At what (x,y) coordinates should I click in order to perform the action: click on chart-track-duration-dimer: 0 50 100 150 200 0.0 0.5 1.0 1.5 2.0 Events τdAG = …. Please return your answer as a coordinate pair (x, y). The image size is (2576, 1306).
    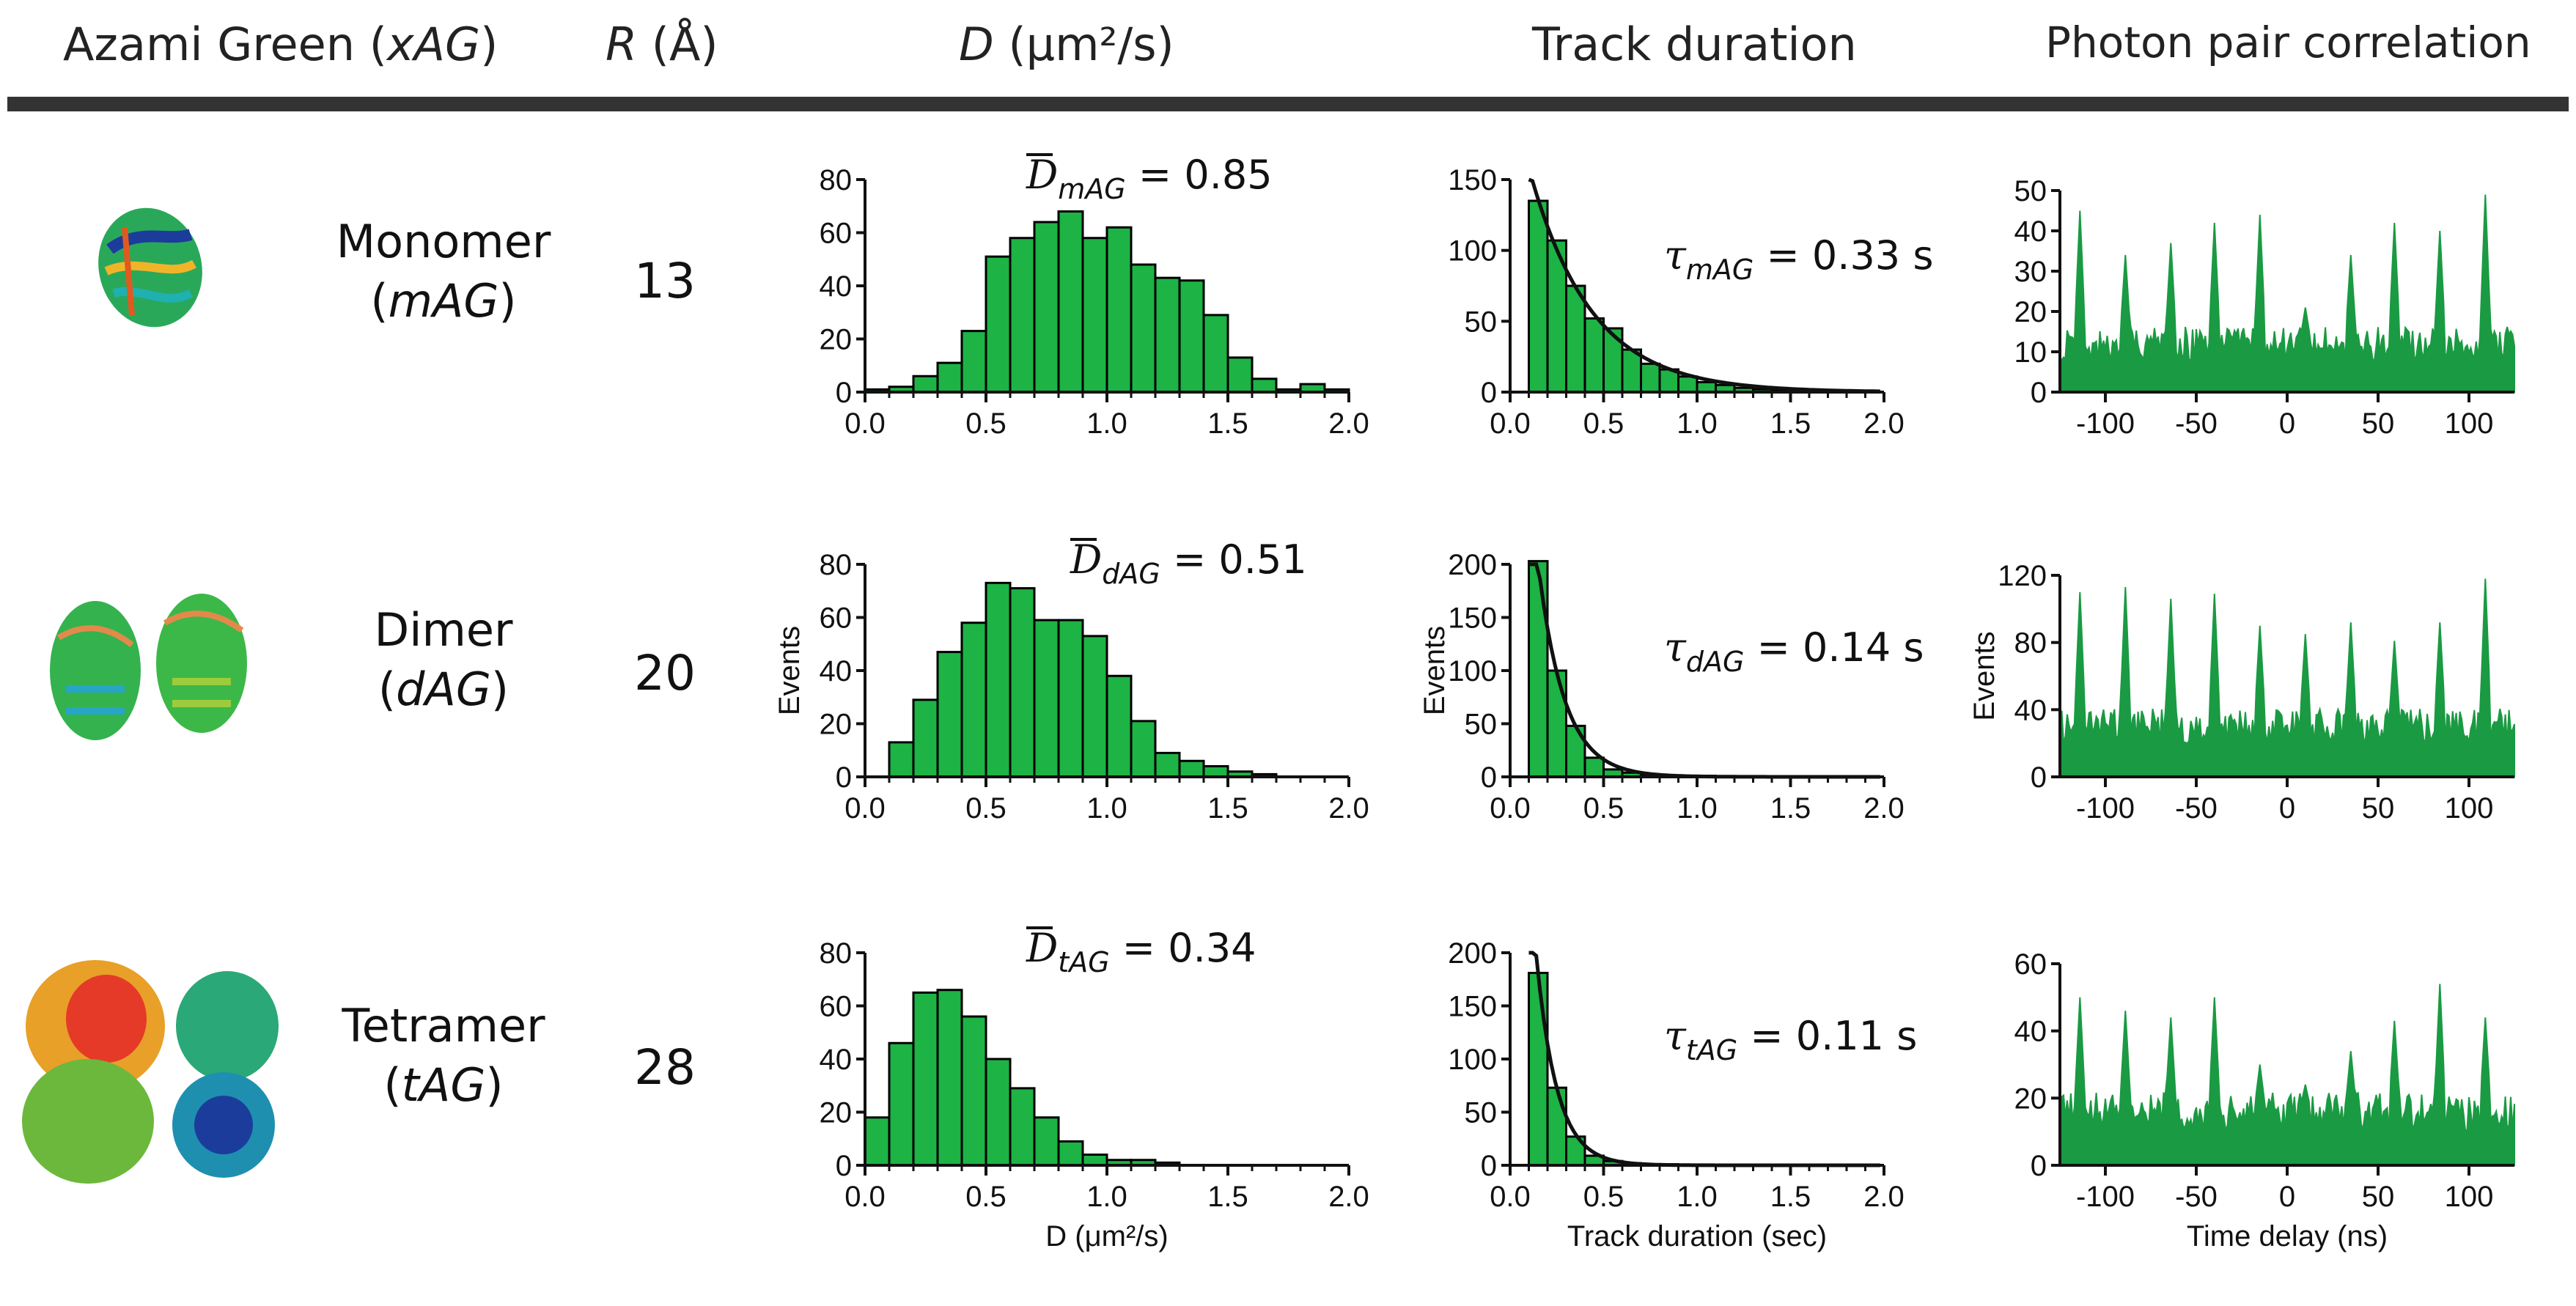
    Looking at the image, I should click on (1671, 686).